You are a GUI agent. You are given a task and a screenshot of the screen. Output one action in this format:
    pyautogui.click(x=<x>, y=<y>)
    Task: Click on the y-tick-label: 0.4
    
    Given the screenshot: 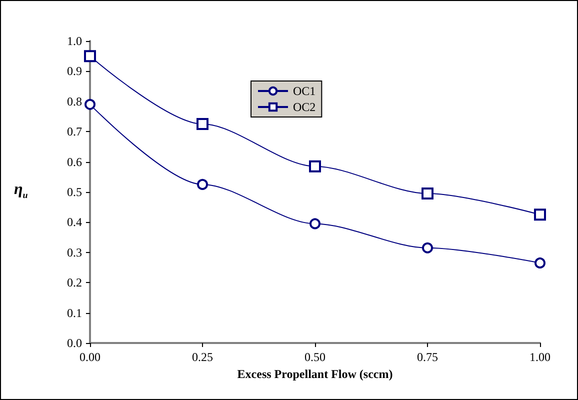 What is the action you would take?
    pyautogui.click(x=74, y=222)
    